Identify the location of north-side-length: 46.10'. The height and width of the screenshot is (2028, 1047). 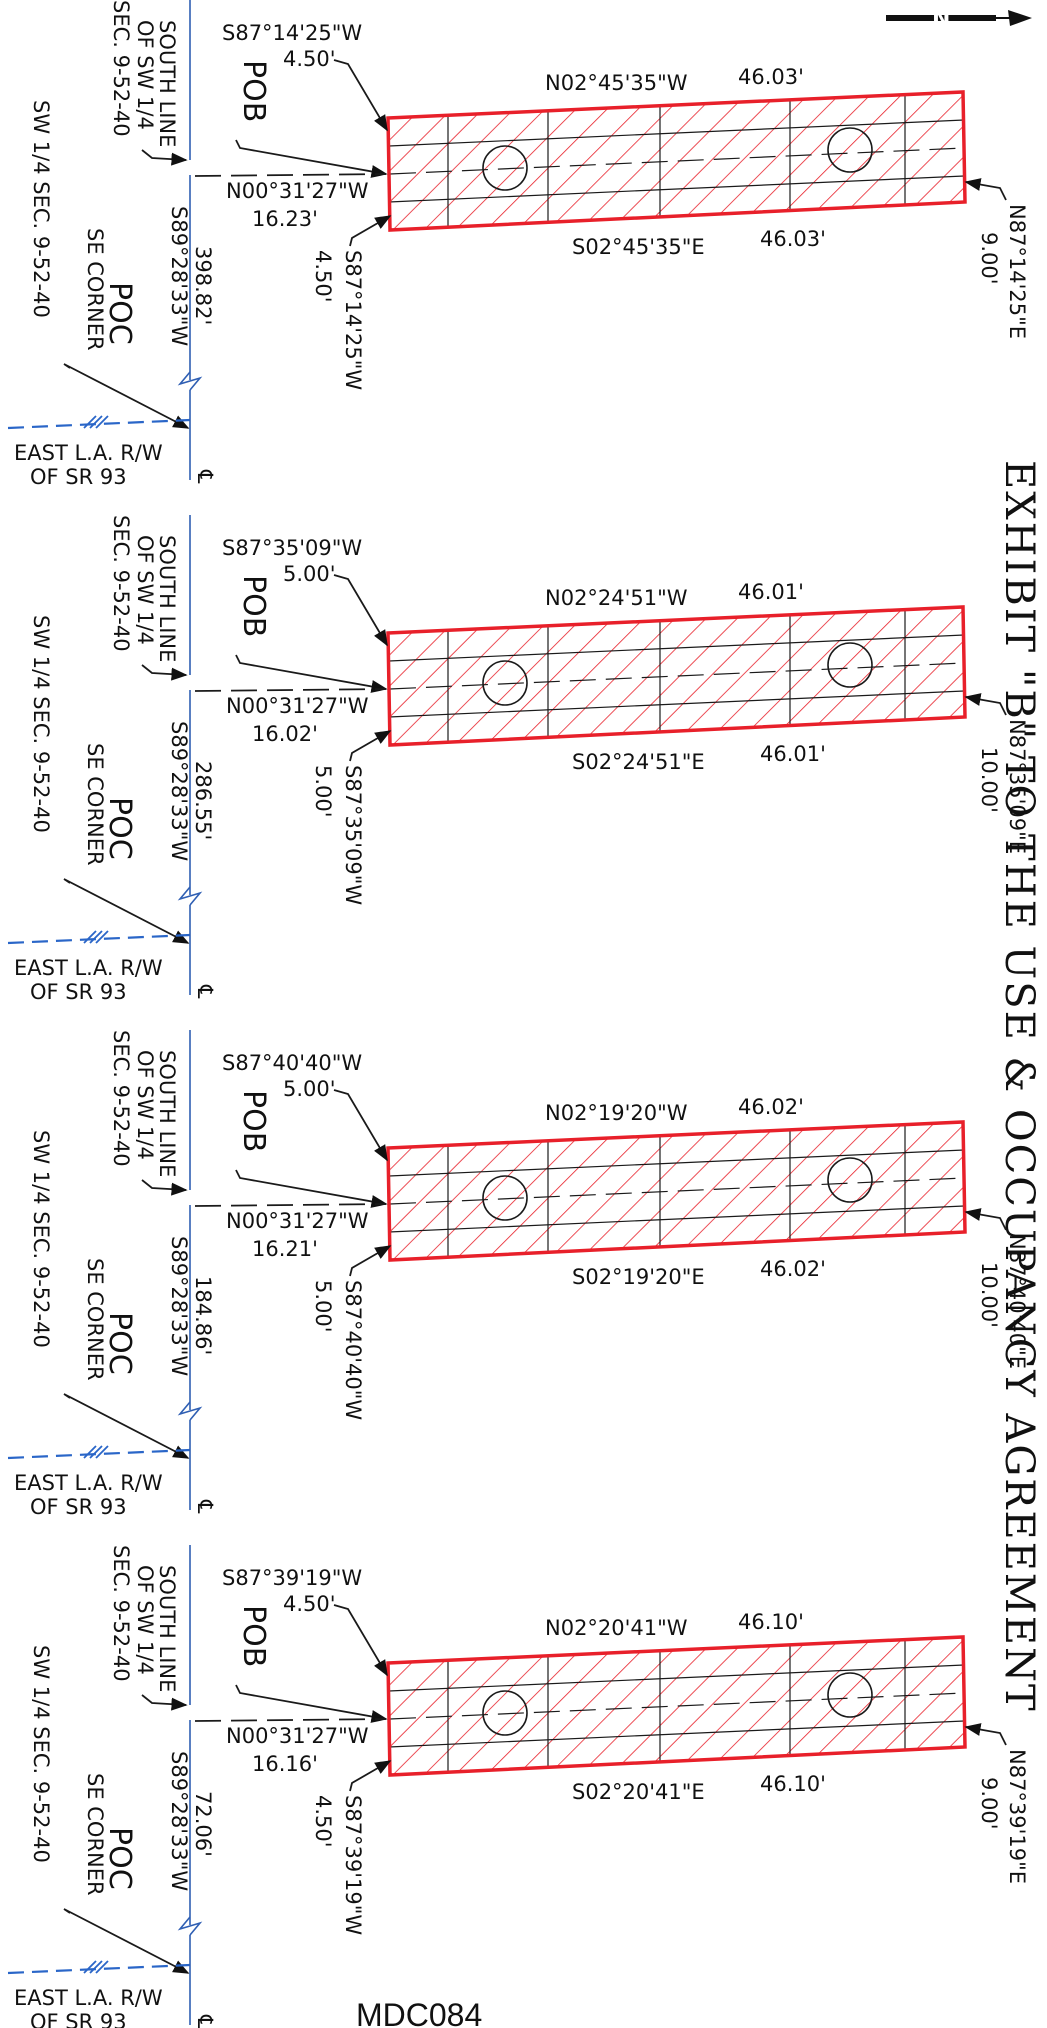
(771, 1622).